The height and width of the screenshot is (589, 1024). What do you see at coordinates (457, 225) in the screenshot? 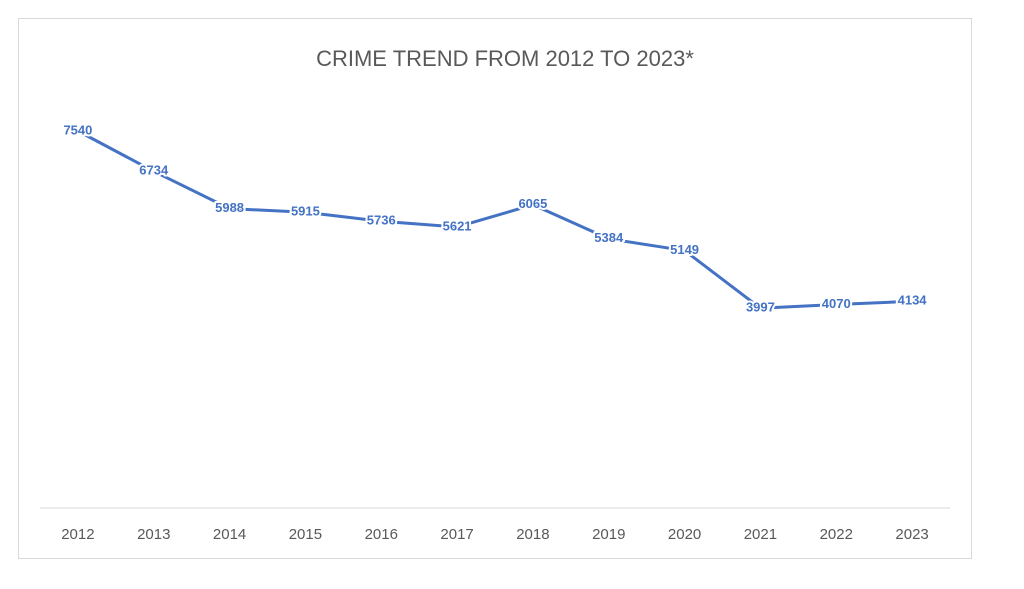
I see `data-label: 5621` at bounding box center [457, 225].